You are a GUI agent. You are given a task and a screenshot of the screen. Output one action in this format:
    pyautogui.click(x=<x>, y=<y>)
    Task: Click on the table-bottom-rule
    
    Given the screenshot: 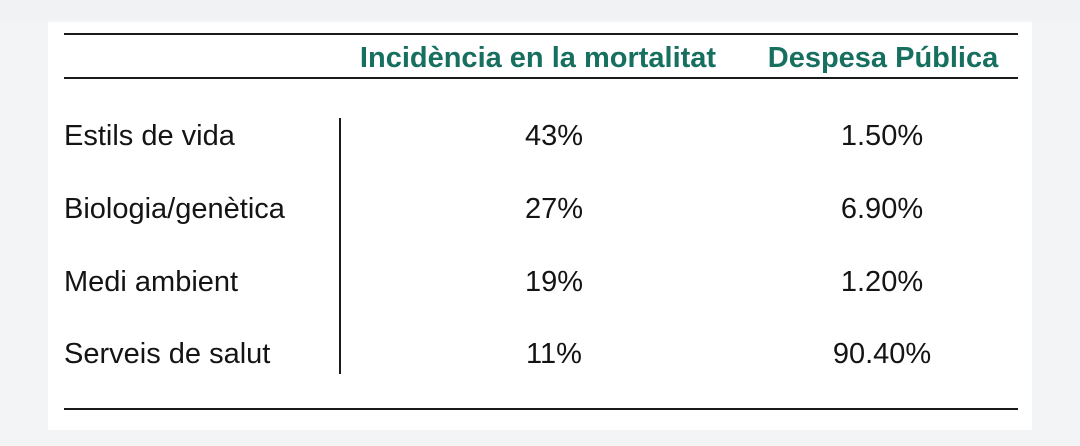 What is the action you would take?
    pyautogui.click(x=541, y=409)
    